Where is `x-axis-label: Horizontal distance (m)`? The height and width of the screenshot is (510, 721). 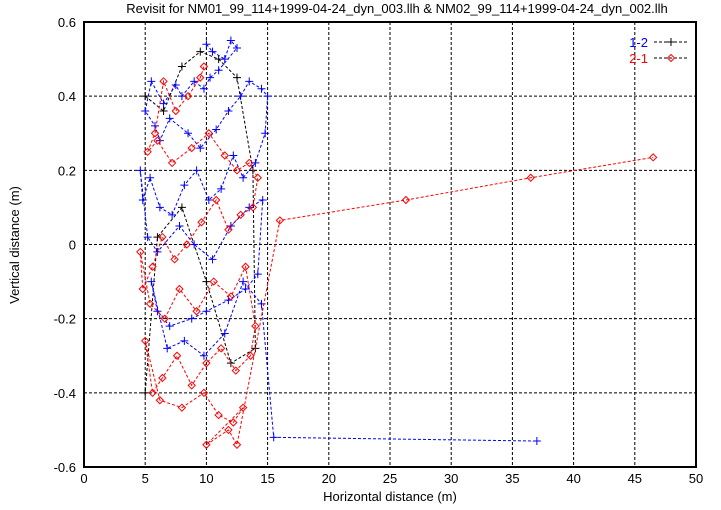
x-axis-label: Horizontal distance (m) is located at coordinates (390, 496).